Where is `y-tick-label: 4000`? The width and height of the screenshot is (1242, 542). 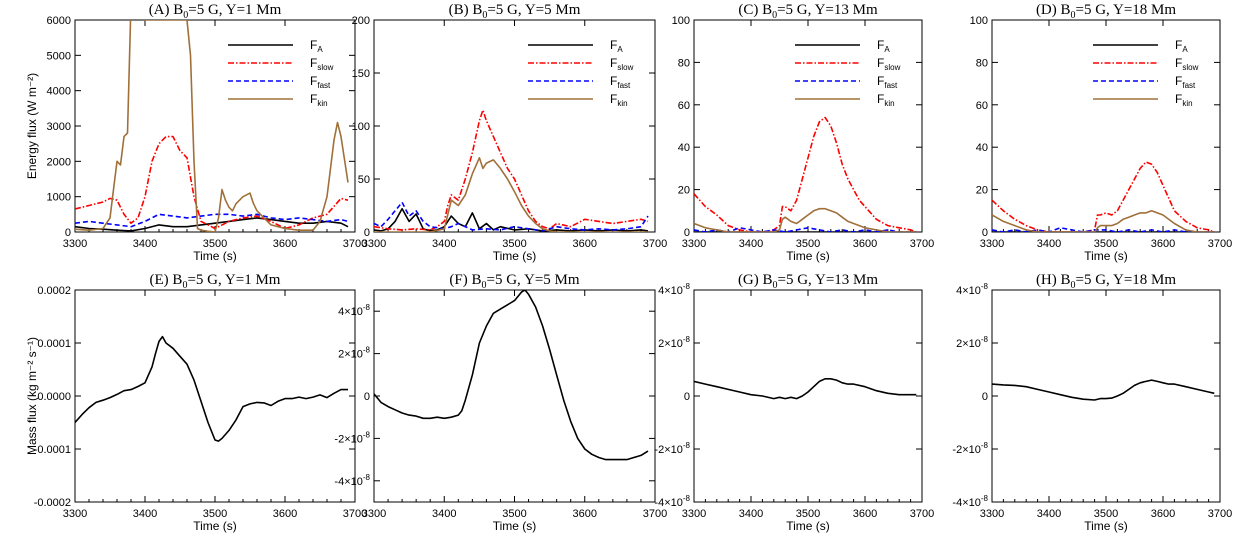
y-tick-label: 4000 is located at coordinates (59, 92).